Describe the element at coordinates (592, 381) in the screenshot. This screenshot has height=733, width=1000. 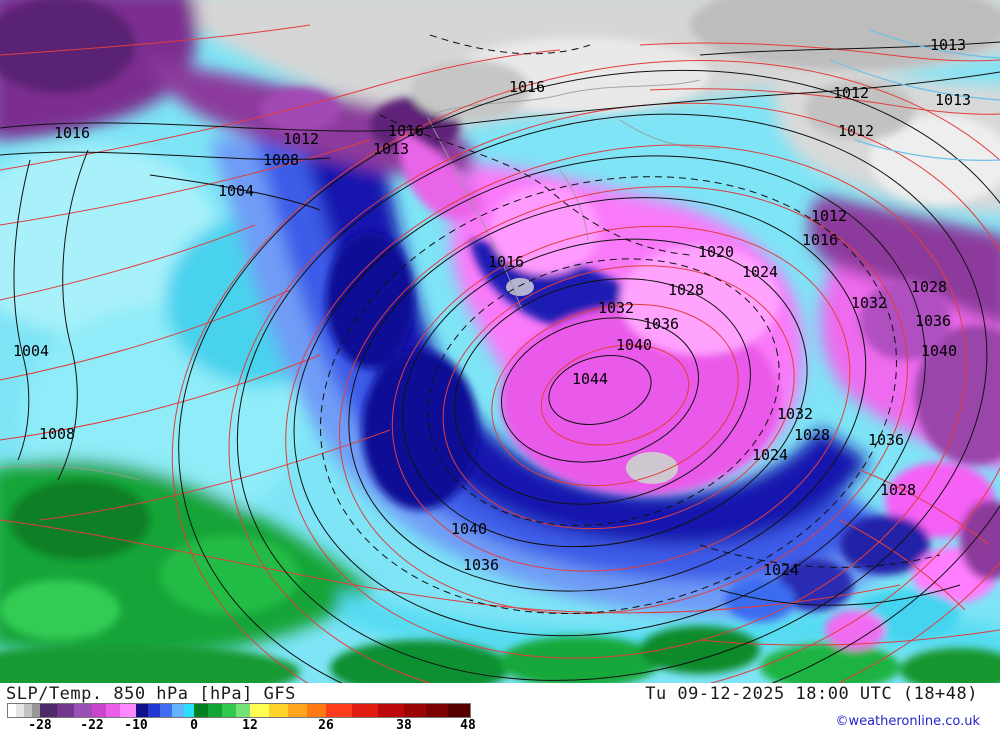
I see `terrain-patches` at that location.